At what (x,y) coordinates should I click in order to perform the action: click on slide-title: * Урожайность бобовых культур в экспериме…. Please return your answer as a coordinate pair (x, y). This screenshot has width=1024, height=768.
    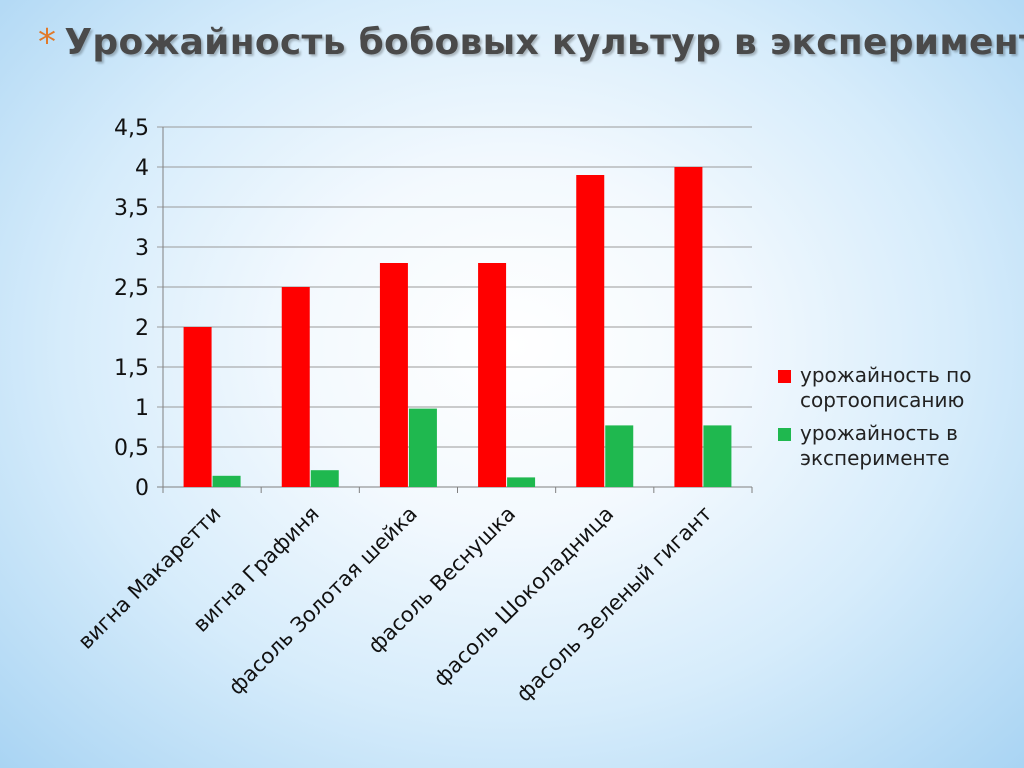
    Looking at the image, I should click on (531, 42).